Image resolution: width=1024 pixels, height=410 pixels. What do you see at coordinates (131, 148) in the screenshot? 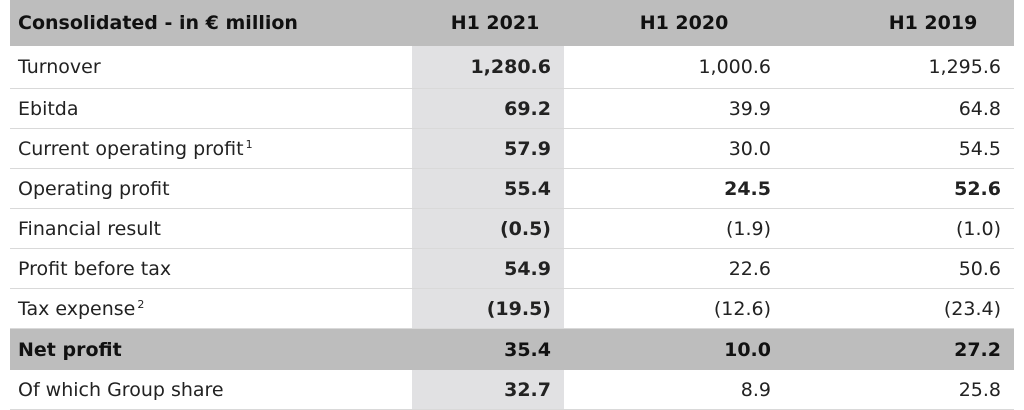
I see `row-label-text: Current operating profit` at bounding box center [131, 148].